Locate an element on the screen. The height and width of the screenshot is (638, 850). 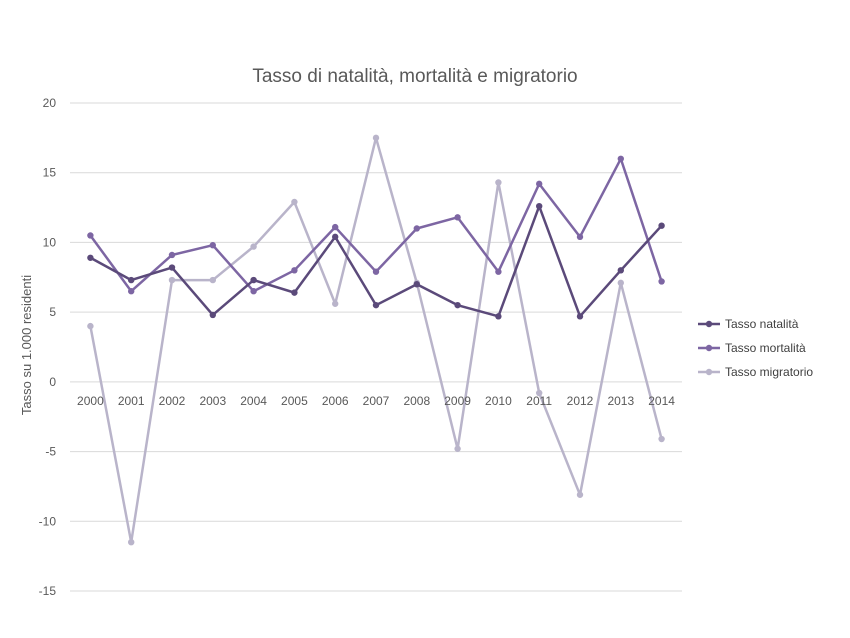
series-line is located at coordinates (376, 261).